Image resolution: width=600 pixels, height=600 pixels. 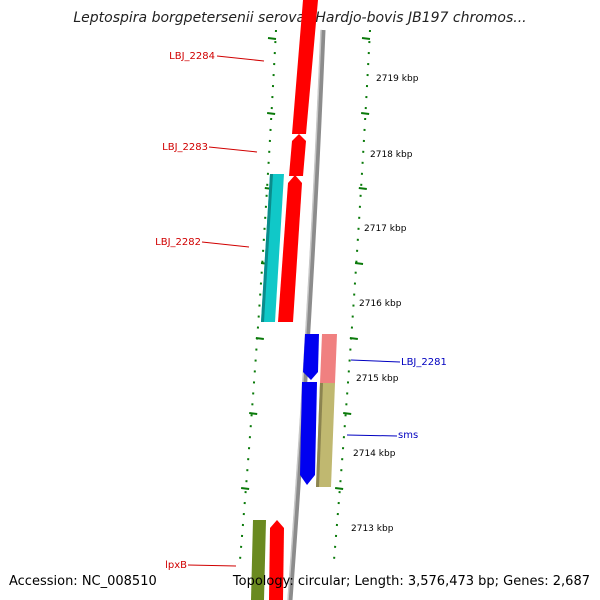 What do you see at coordinates (391, 155) in the screenshot?
I see `scale-label: 2718 kbp` at bounding box center [391, 155].